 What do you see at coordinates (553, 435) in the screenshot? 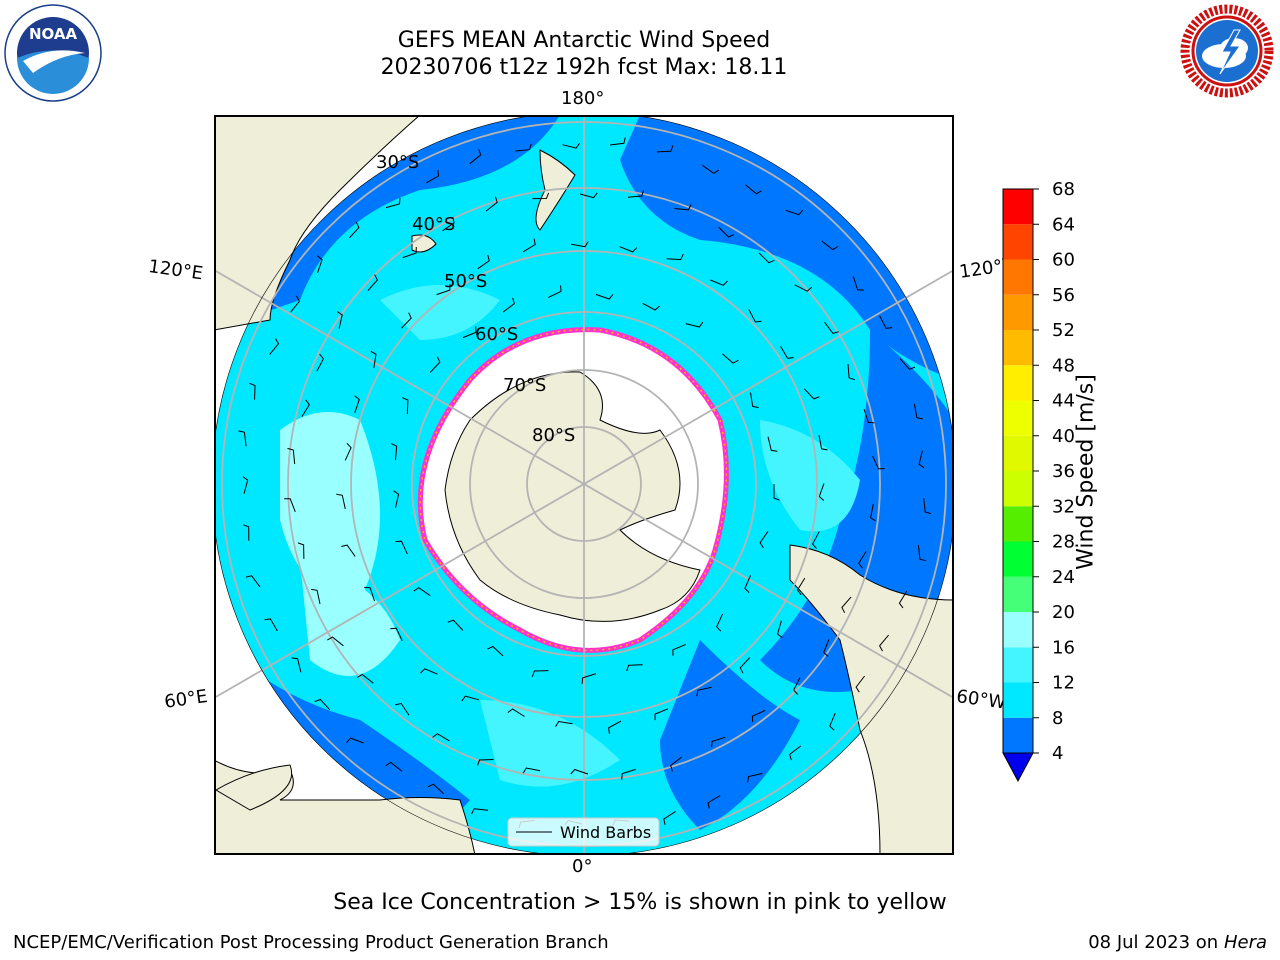
I see `lat-label-80s: 80°S` at bounding box center [553, 435].